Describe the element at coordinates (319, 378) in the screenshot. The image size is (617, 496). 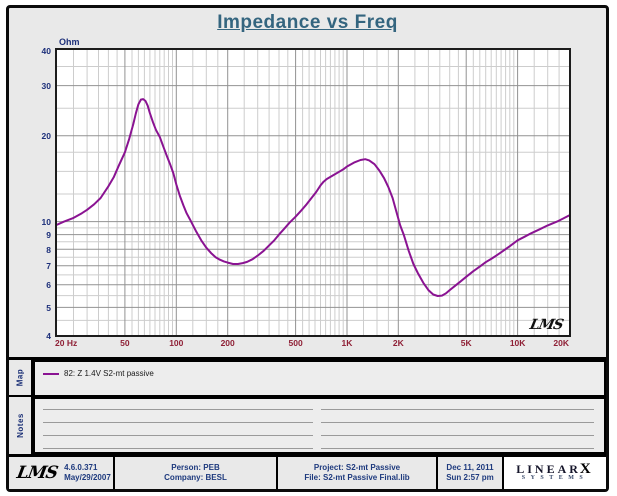
I see `map-panel-content: 82: Z 1.4V S2-mt passive` at that location.